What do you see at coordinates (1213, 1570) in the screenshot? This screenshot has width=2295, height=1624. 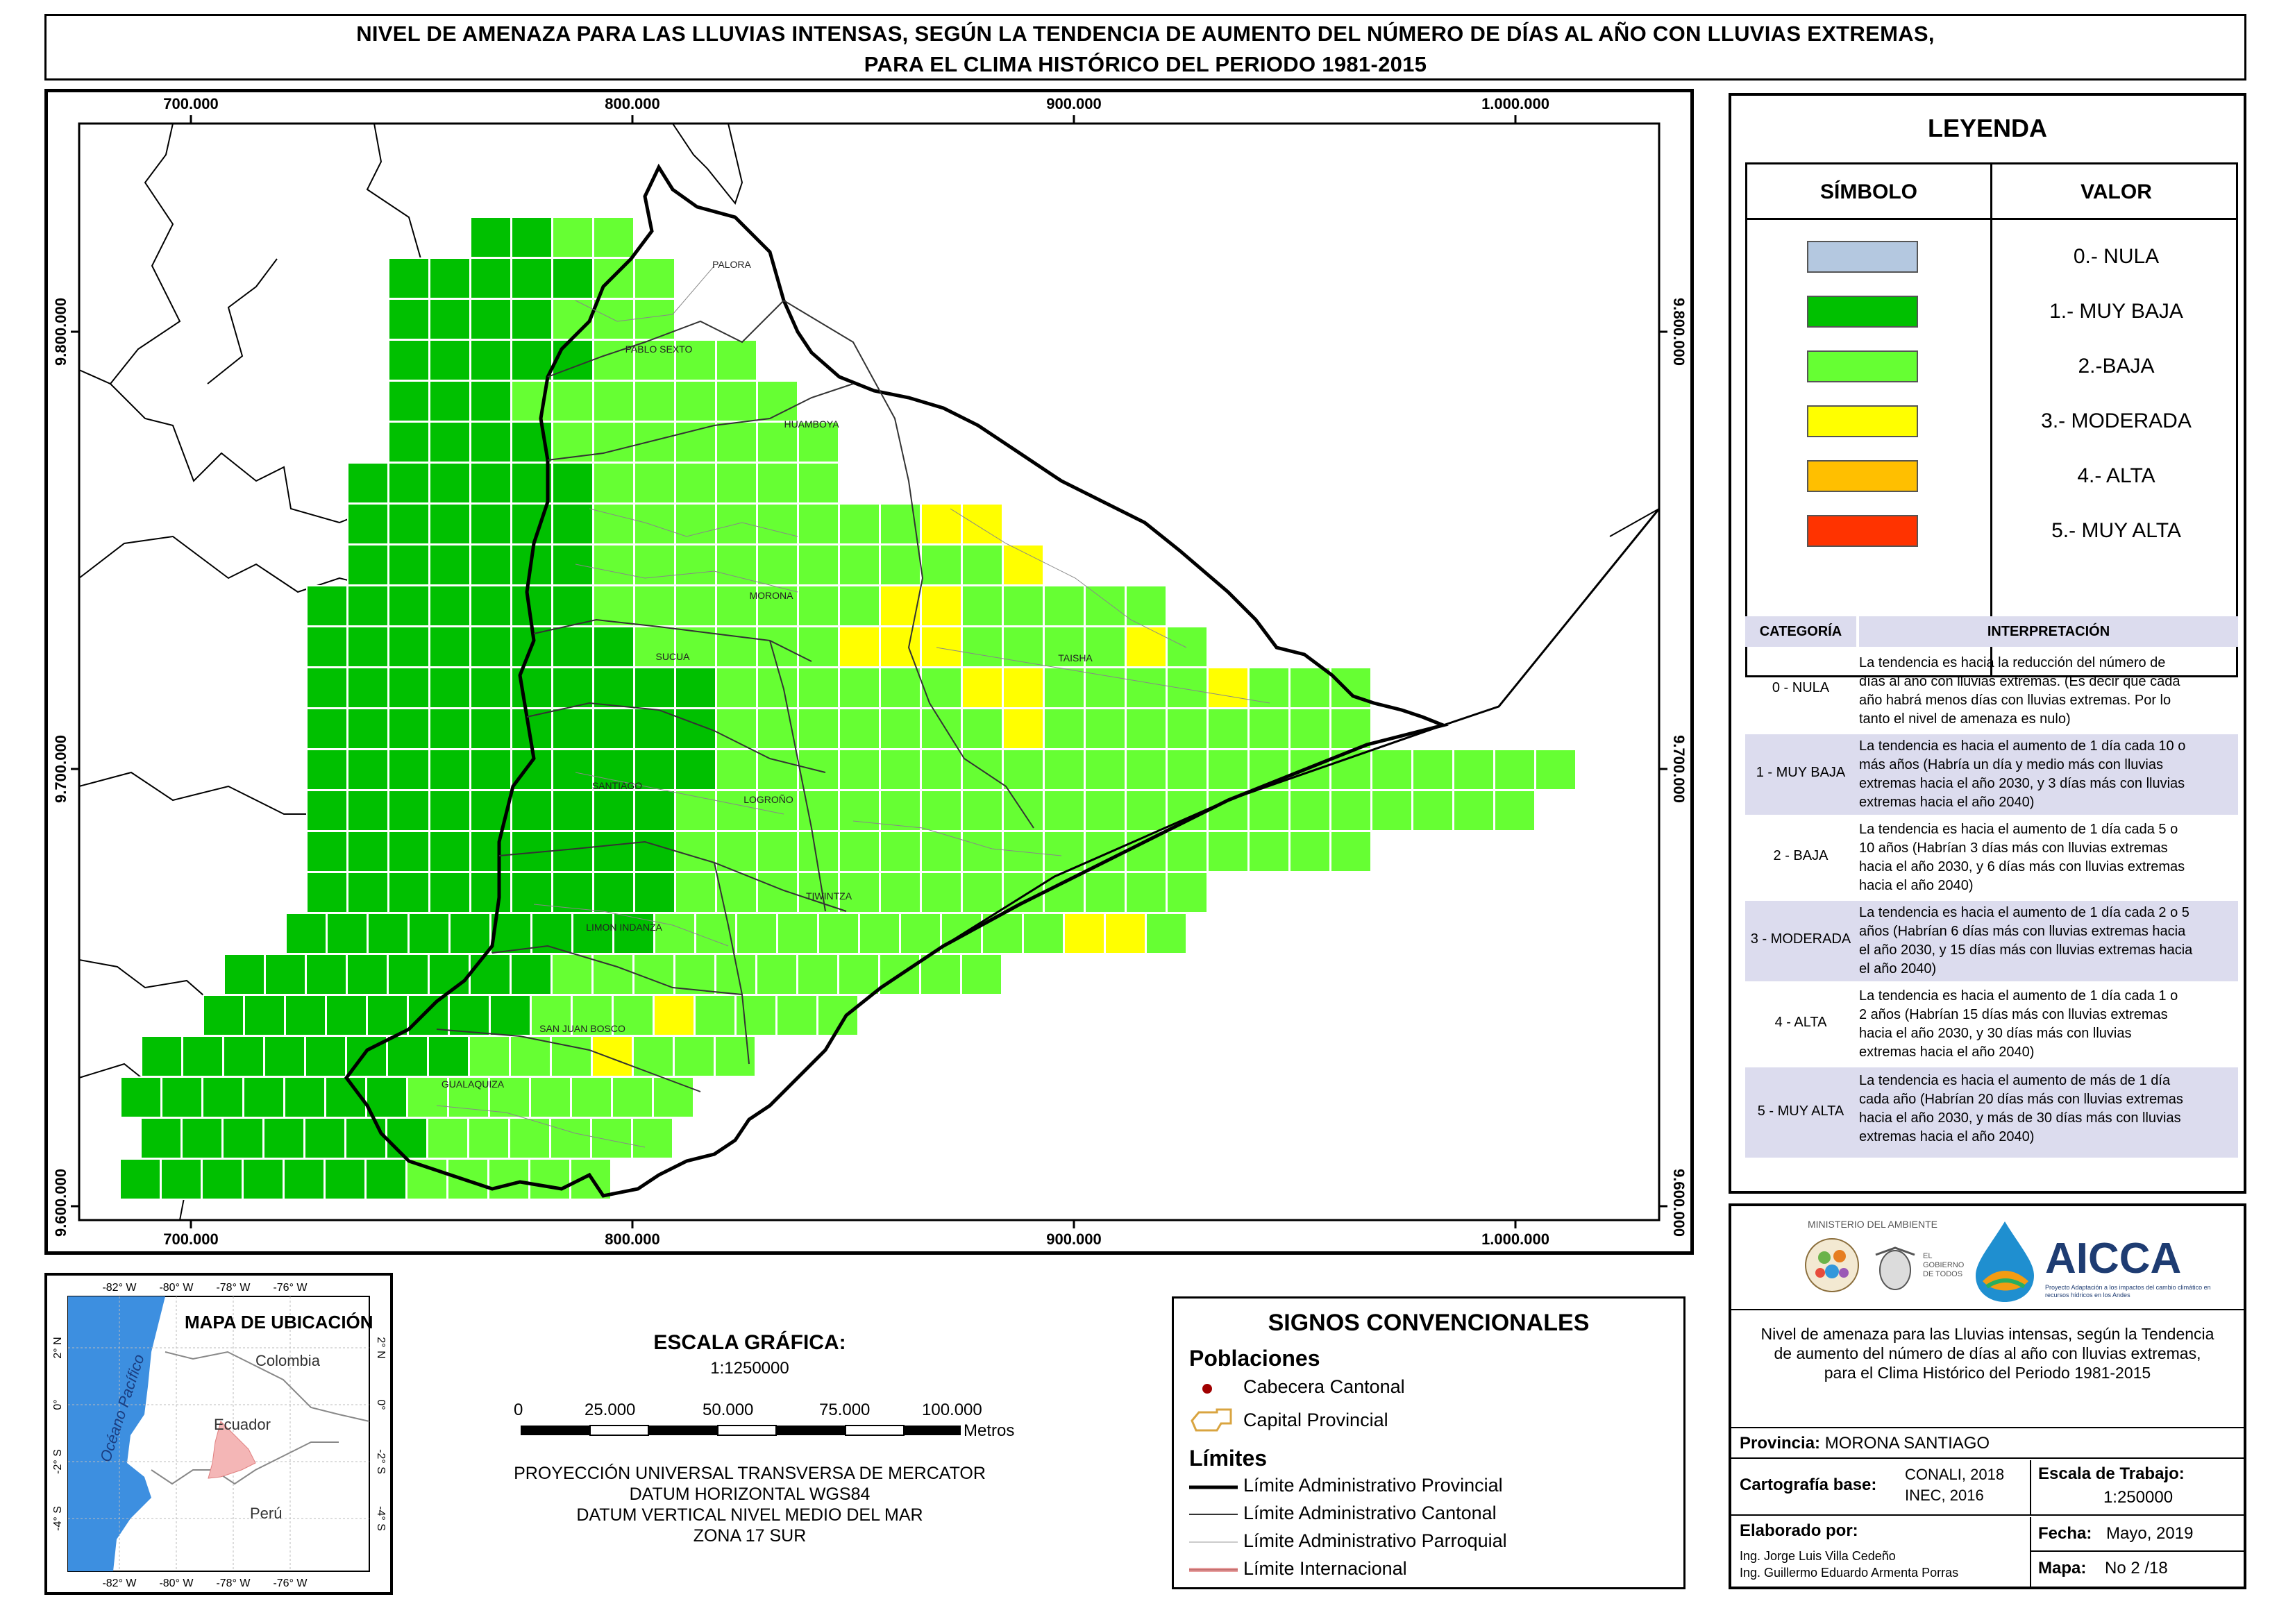 I see `international-boundary-line-icon` at bounding box center [1213, 1570].